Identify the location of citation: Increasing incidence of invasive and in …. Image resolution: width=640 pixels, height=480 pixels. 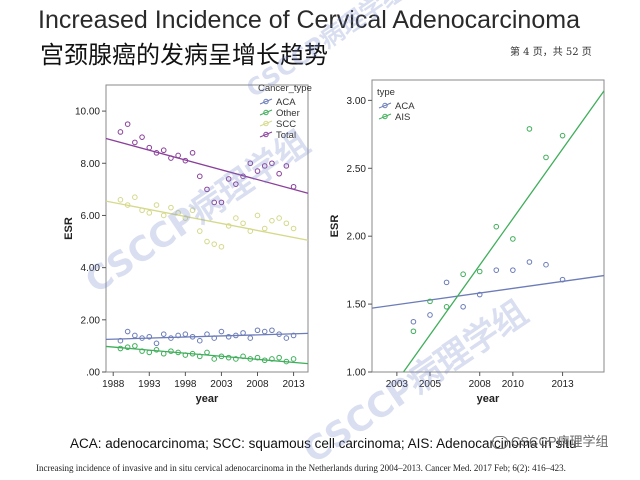
(301, 468).